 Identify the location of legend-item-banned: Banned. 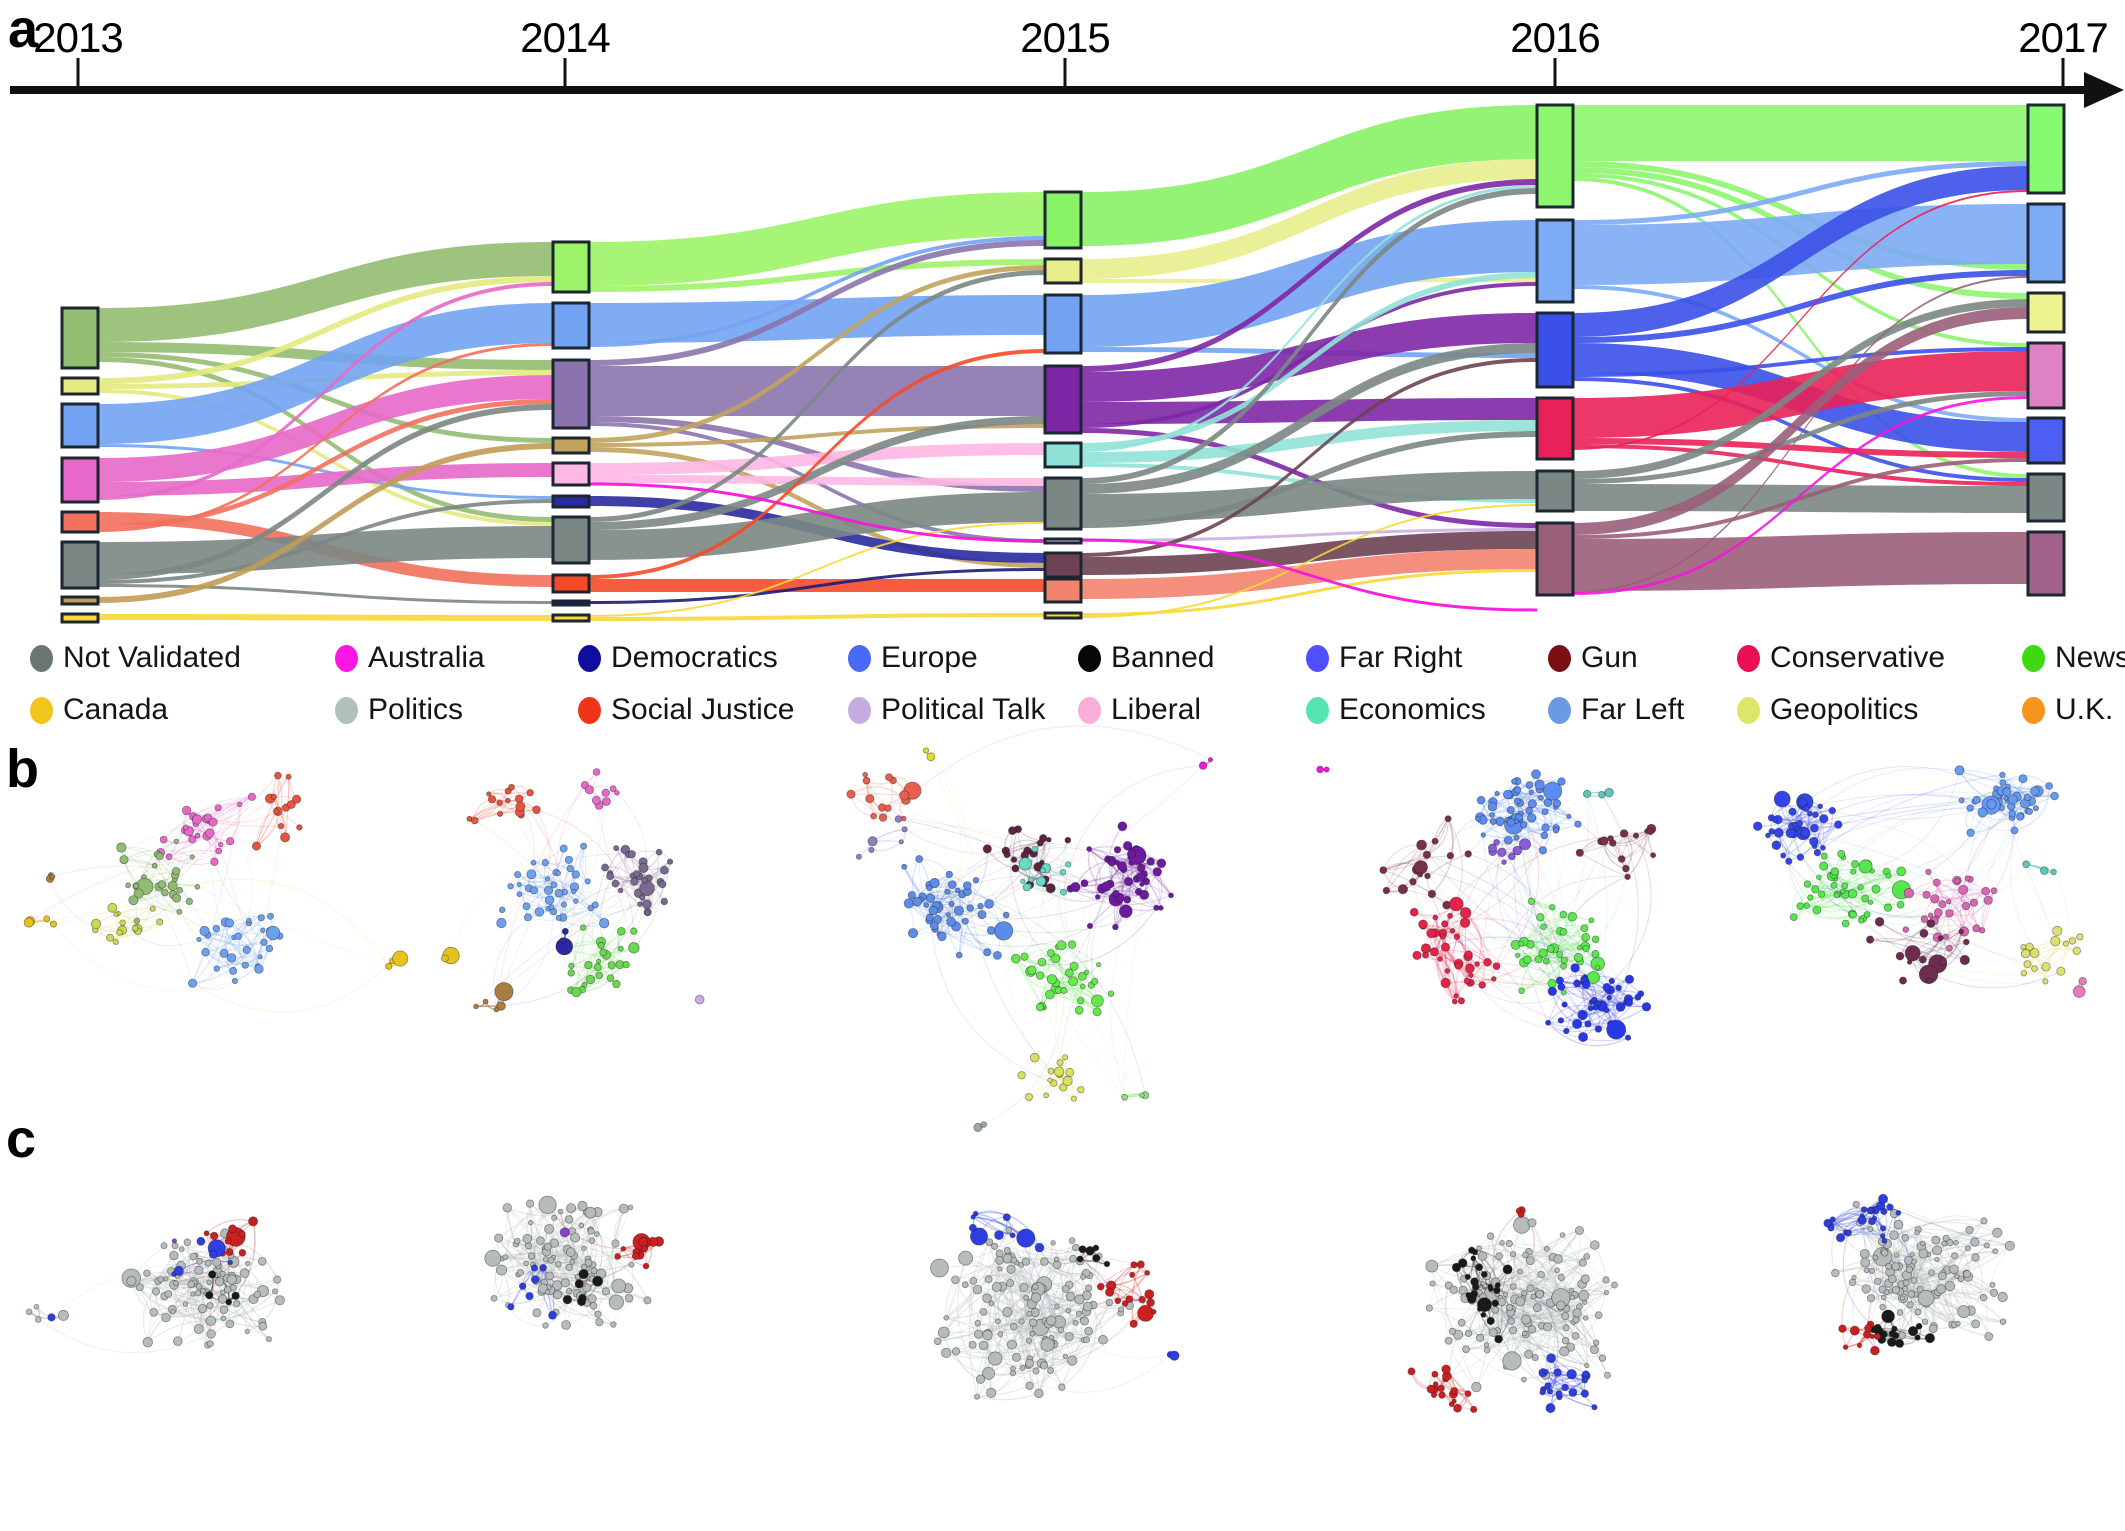
(1146, 658).